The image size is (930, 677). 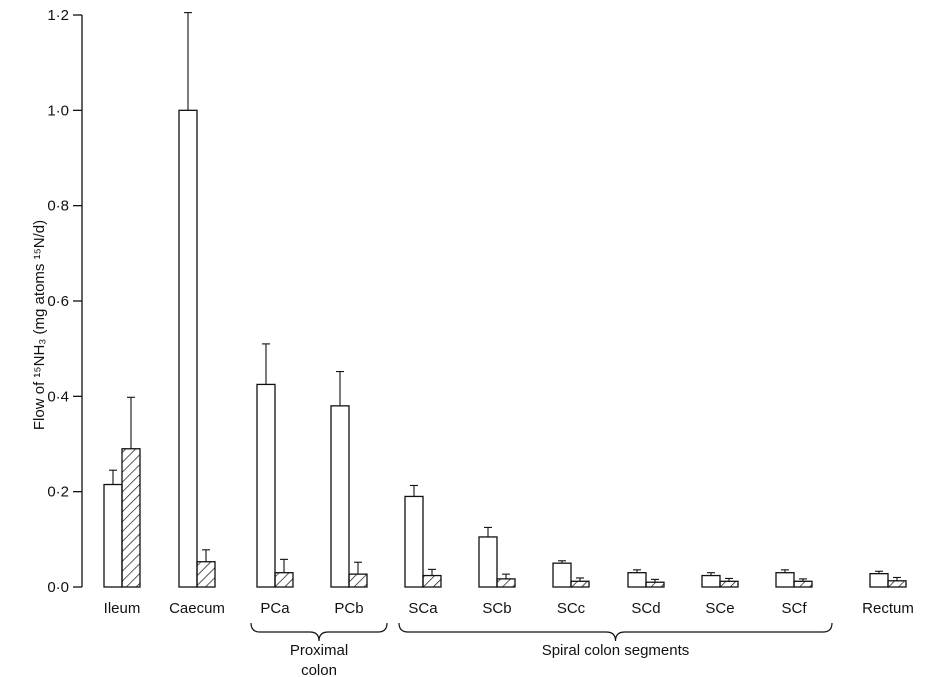 I want to click on x-tick-label-scd: SCd, so click(x=645, y=608).